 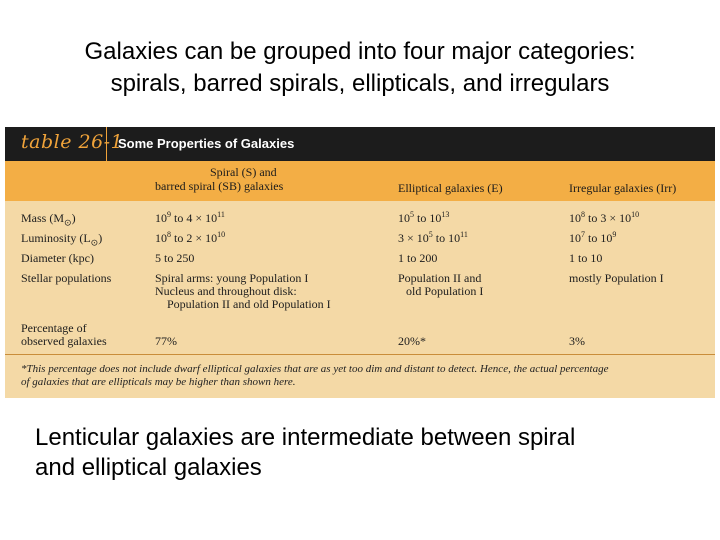 I want to click on column-header-irregular: Irregular galaxies (Irr), so click(x=623, y=188).